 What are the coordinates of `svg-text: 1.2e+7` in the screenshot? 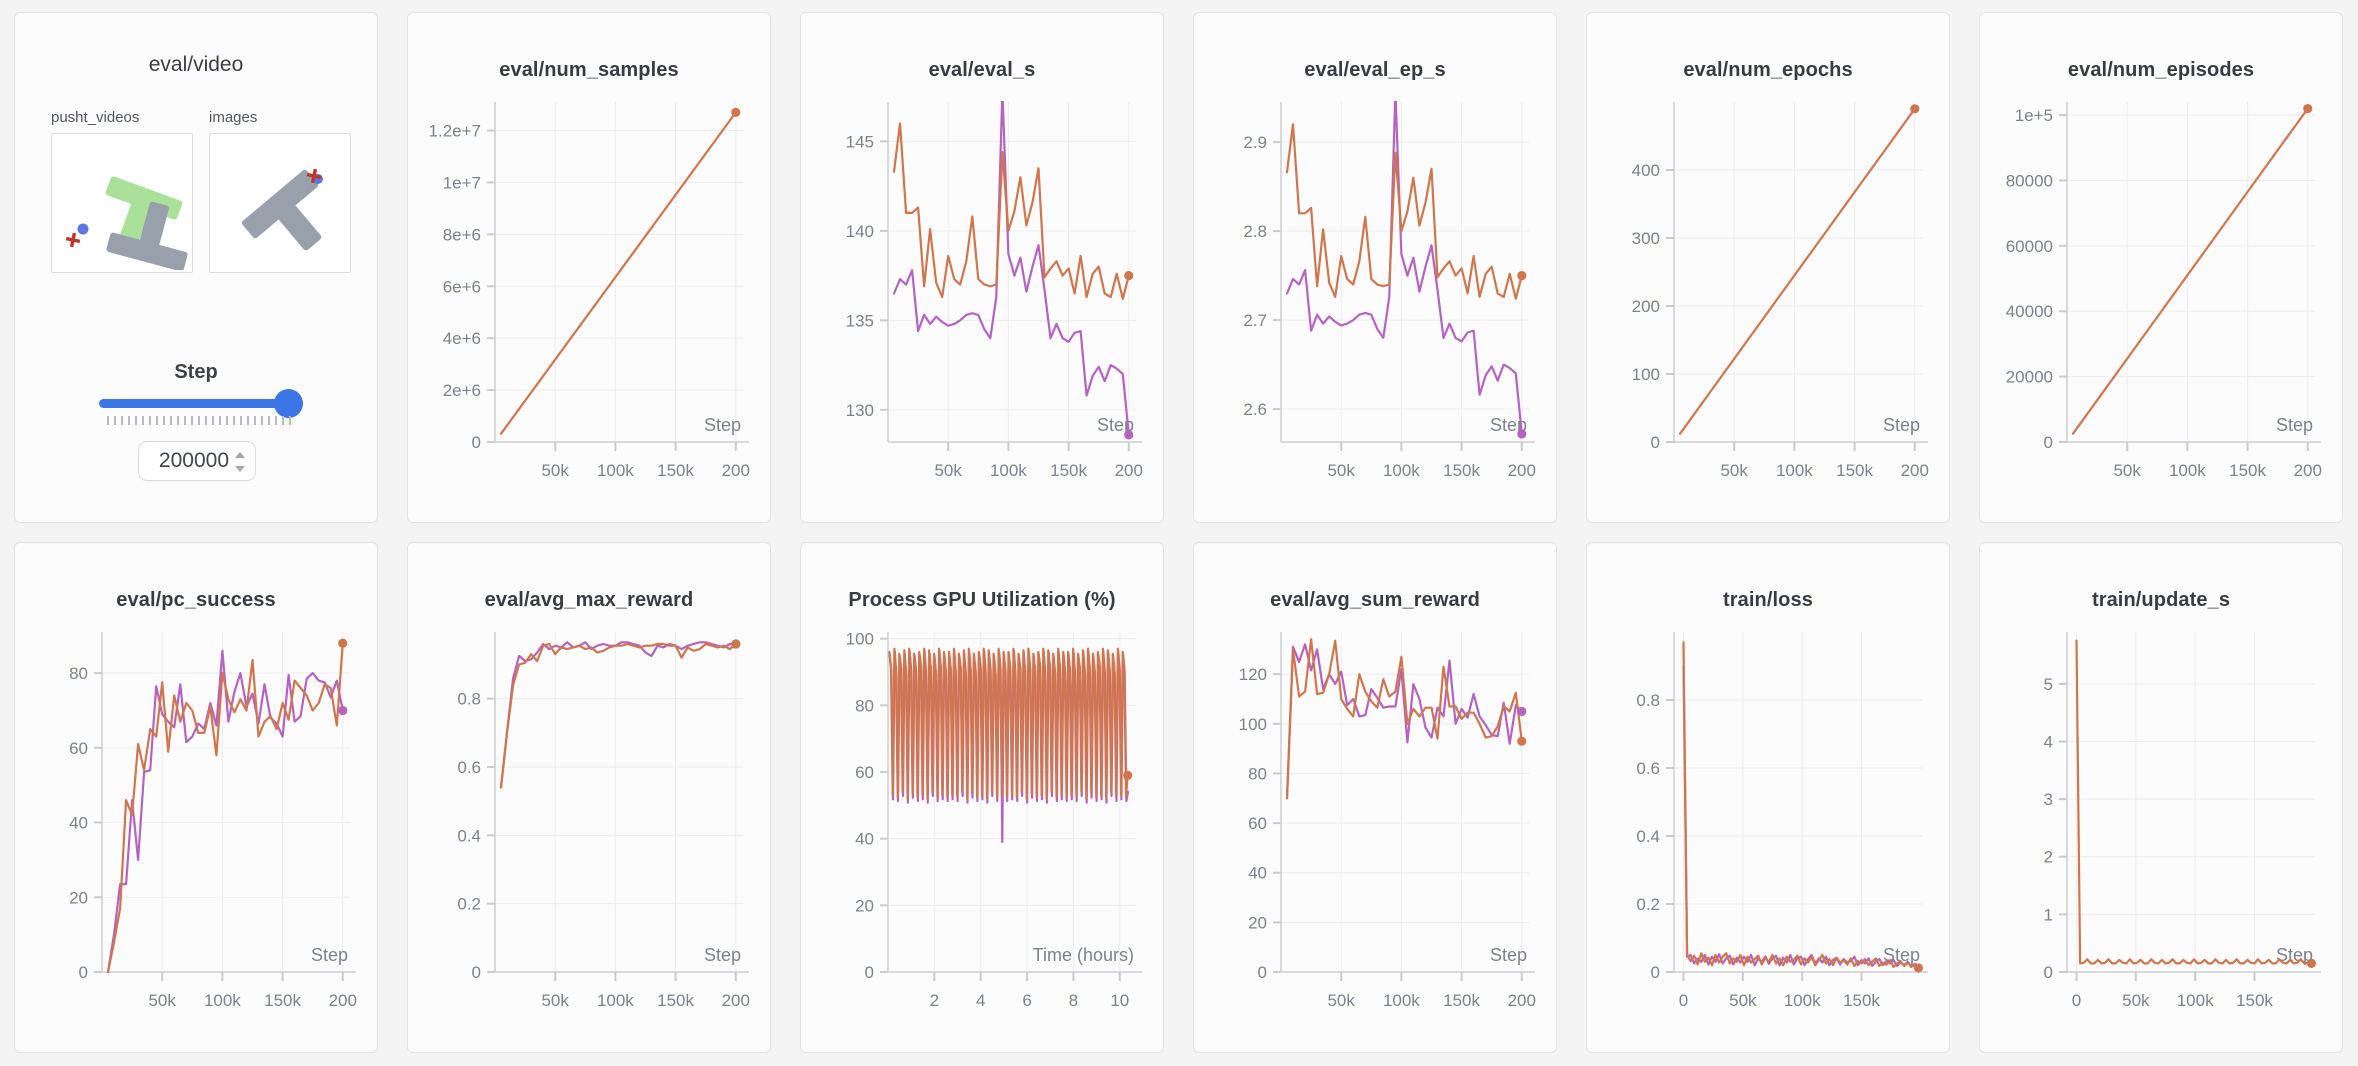 It's located at (455, 131).